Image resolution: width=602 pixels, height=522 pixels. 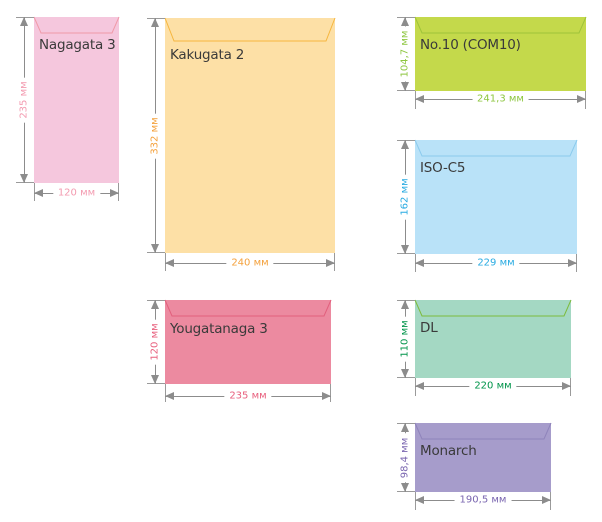 What do you see at coordinates (448, 451) in the screenshot?
I see `envelope-name: Monarch` at bounding box center [448, 451].